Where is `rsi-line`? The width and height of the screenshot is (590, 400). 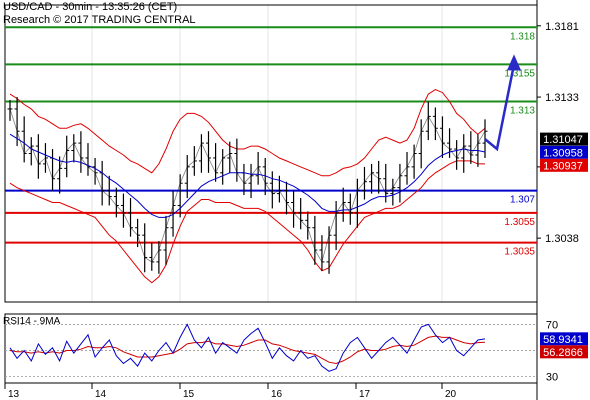
rsi-line is located at coordinates (247, 347).